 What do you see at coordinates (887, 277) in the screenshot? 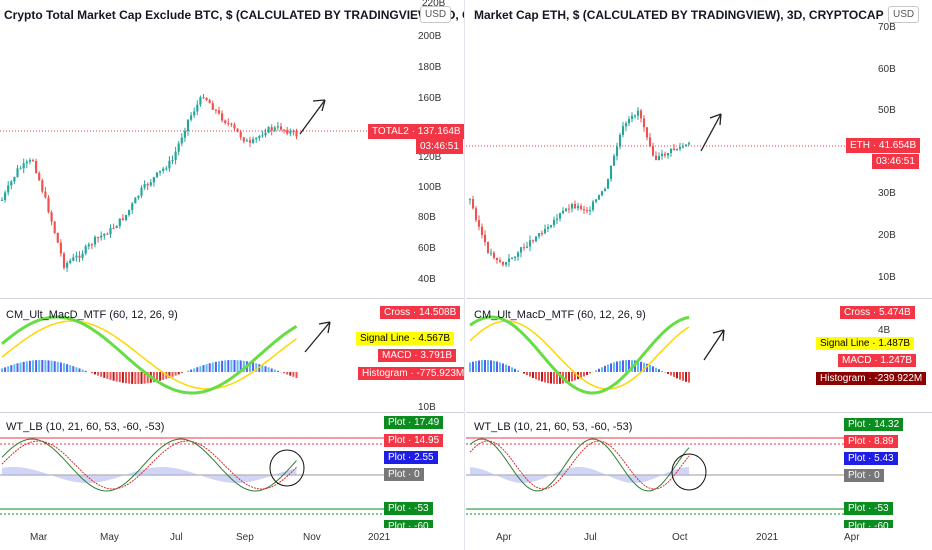
I see `price-axis-label: 10B` at bounding box center [887, 277].